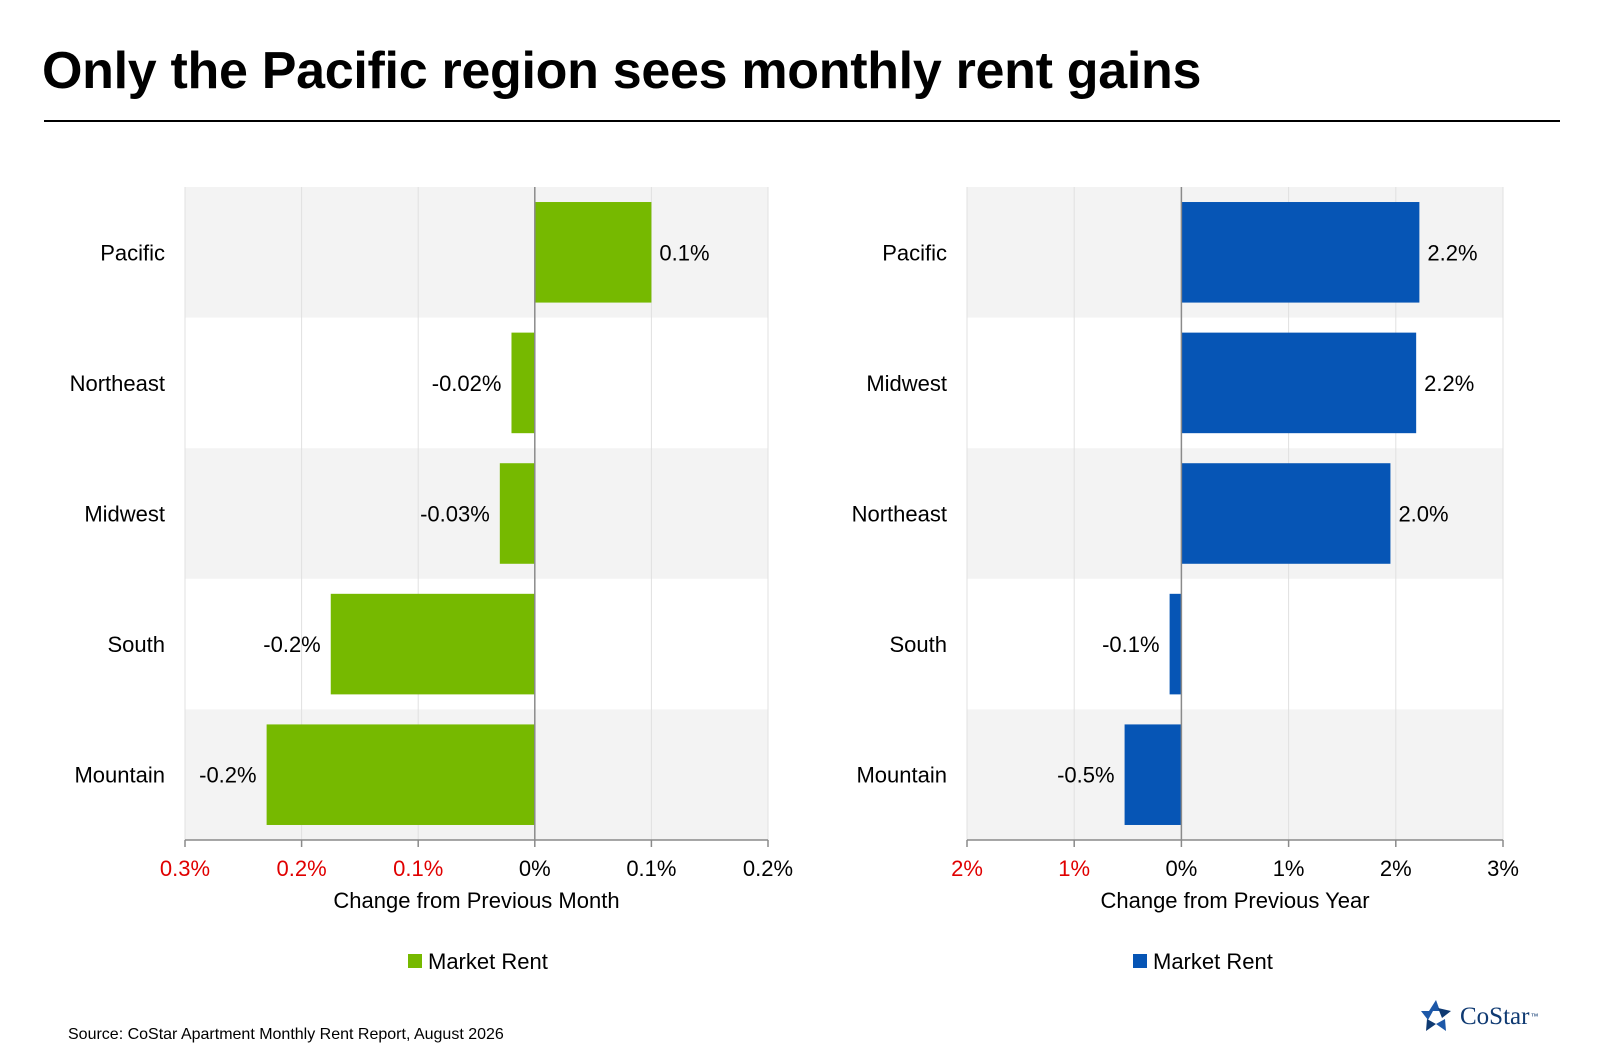 The height and width of the screenshot is (1060, 1600). Describe the element at coordinates (1182, 868) in the screenshot. I see `chart1-tick-label-2: 0%` at that location.